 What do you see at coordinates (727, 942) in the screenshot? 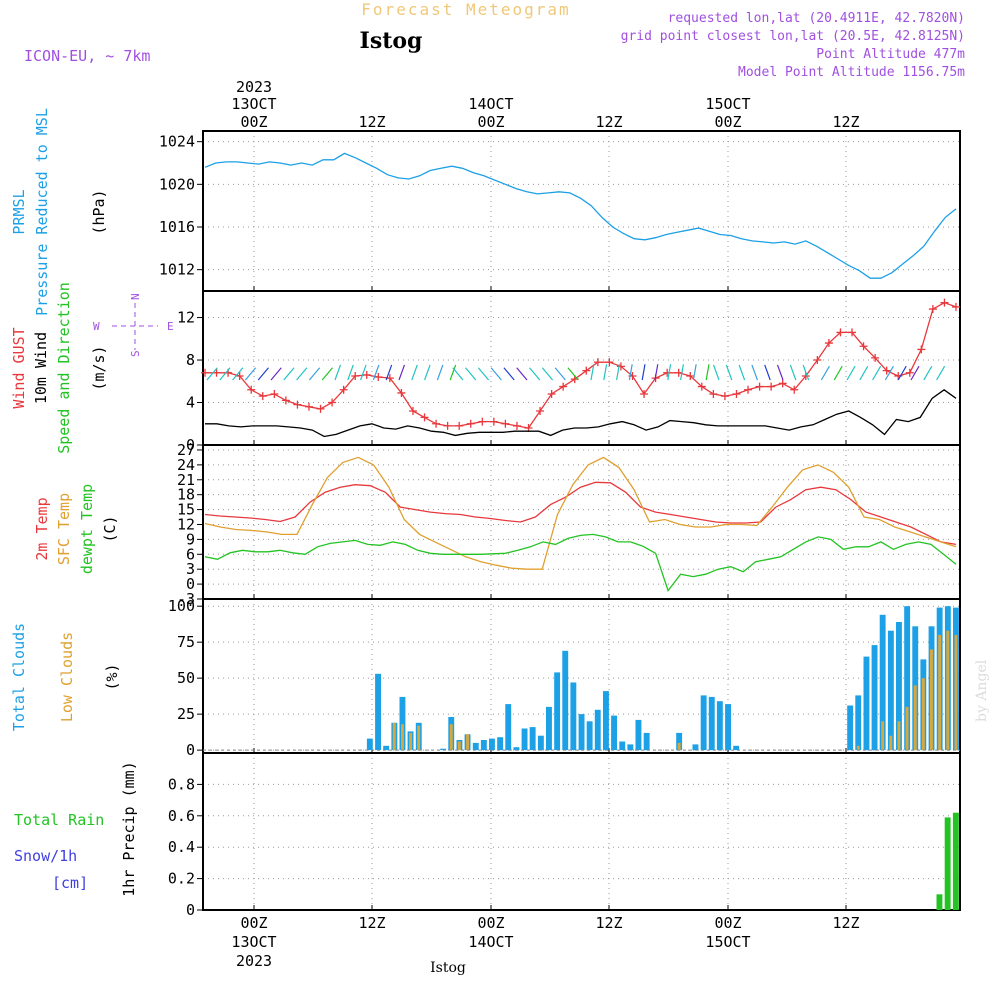
I see `bottom-day-3: 15OCT` at bounding box center [727, 942].